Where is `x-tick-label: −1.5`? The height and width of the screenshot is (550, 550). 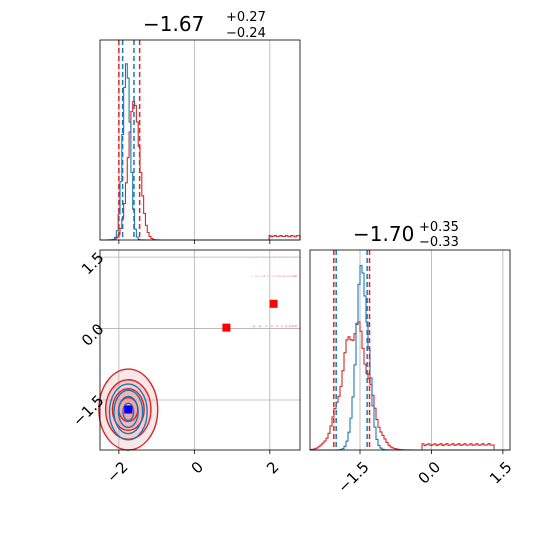
x-tick-label: −1.5 is located at coordinates (353, 477).